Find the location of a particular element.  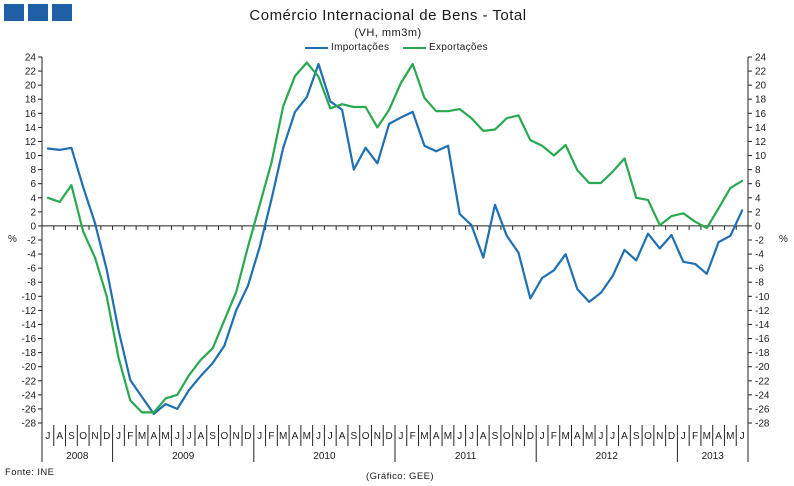

y-tick-label-right: 20 is located at coordinates (761, 86).